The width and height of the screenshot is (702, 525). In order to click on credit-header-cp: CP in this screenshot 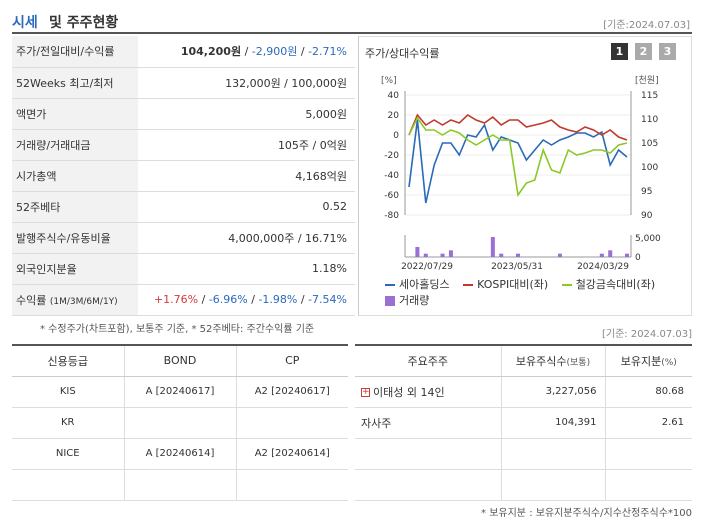, I will do `click(292, 361)`.